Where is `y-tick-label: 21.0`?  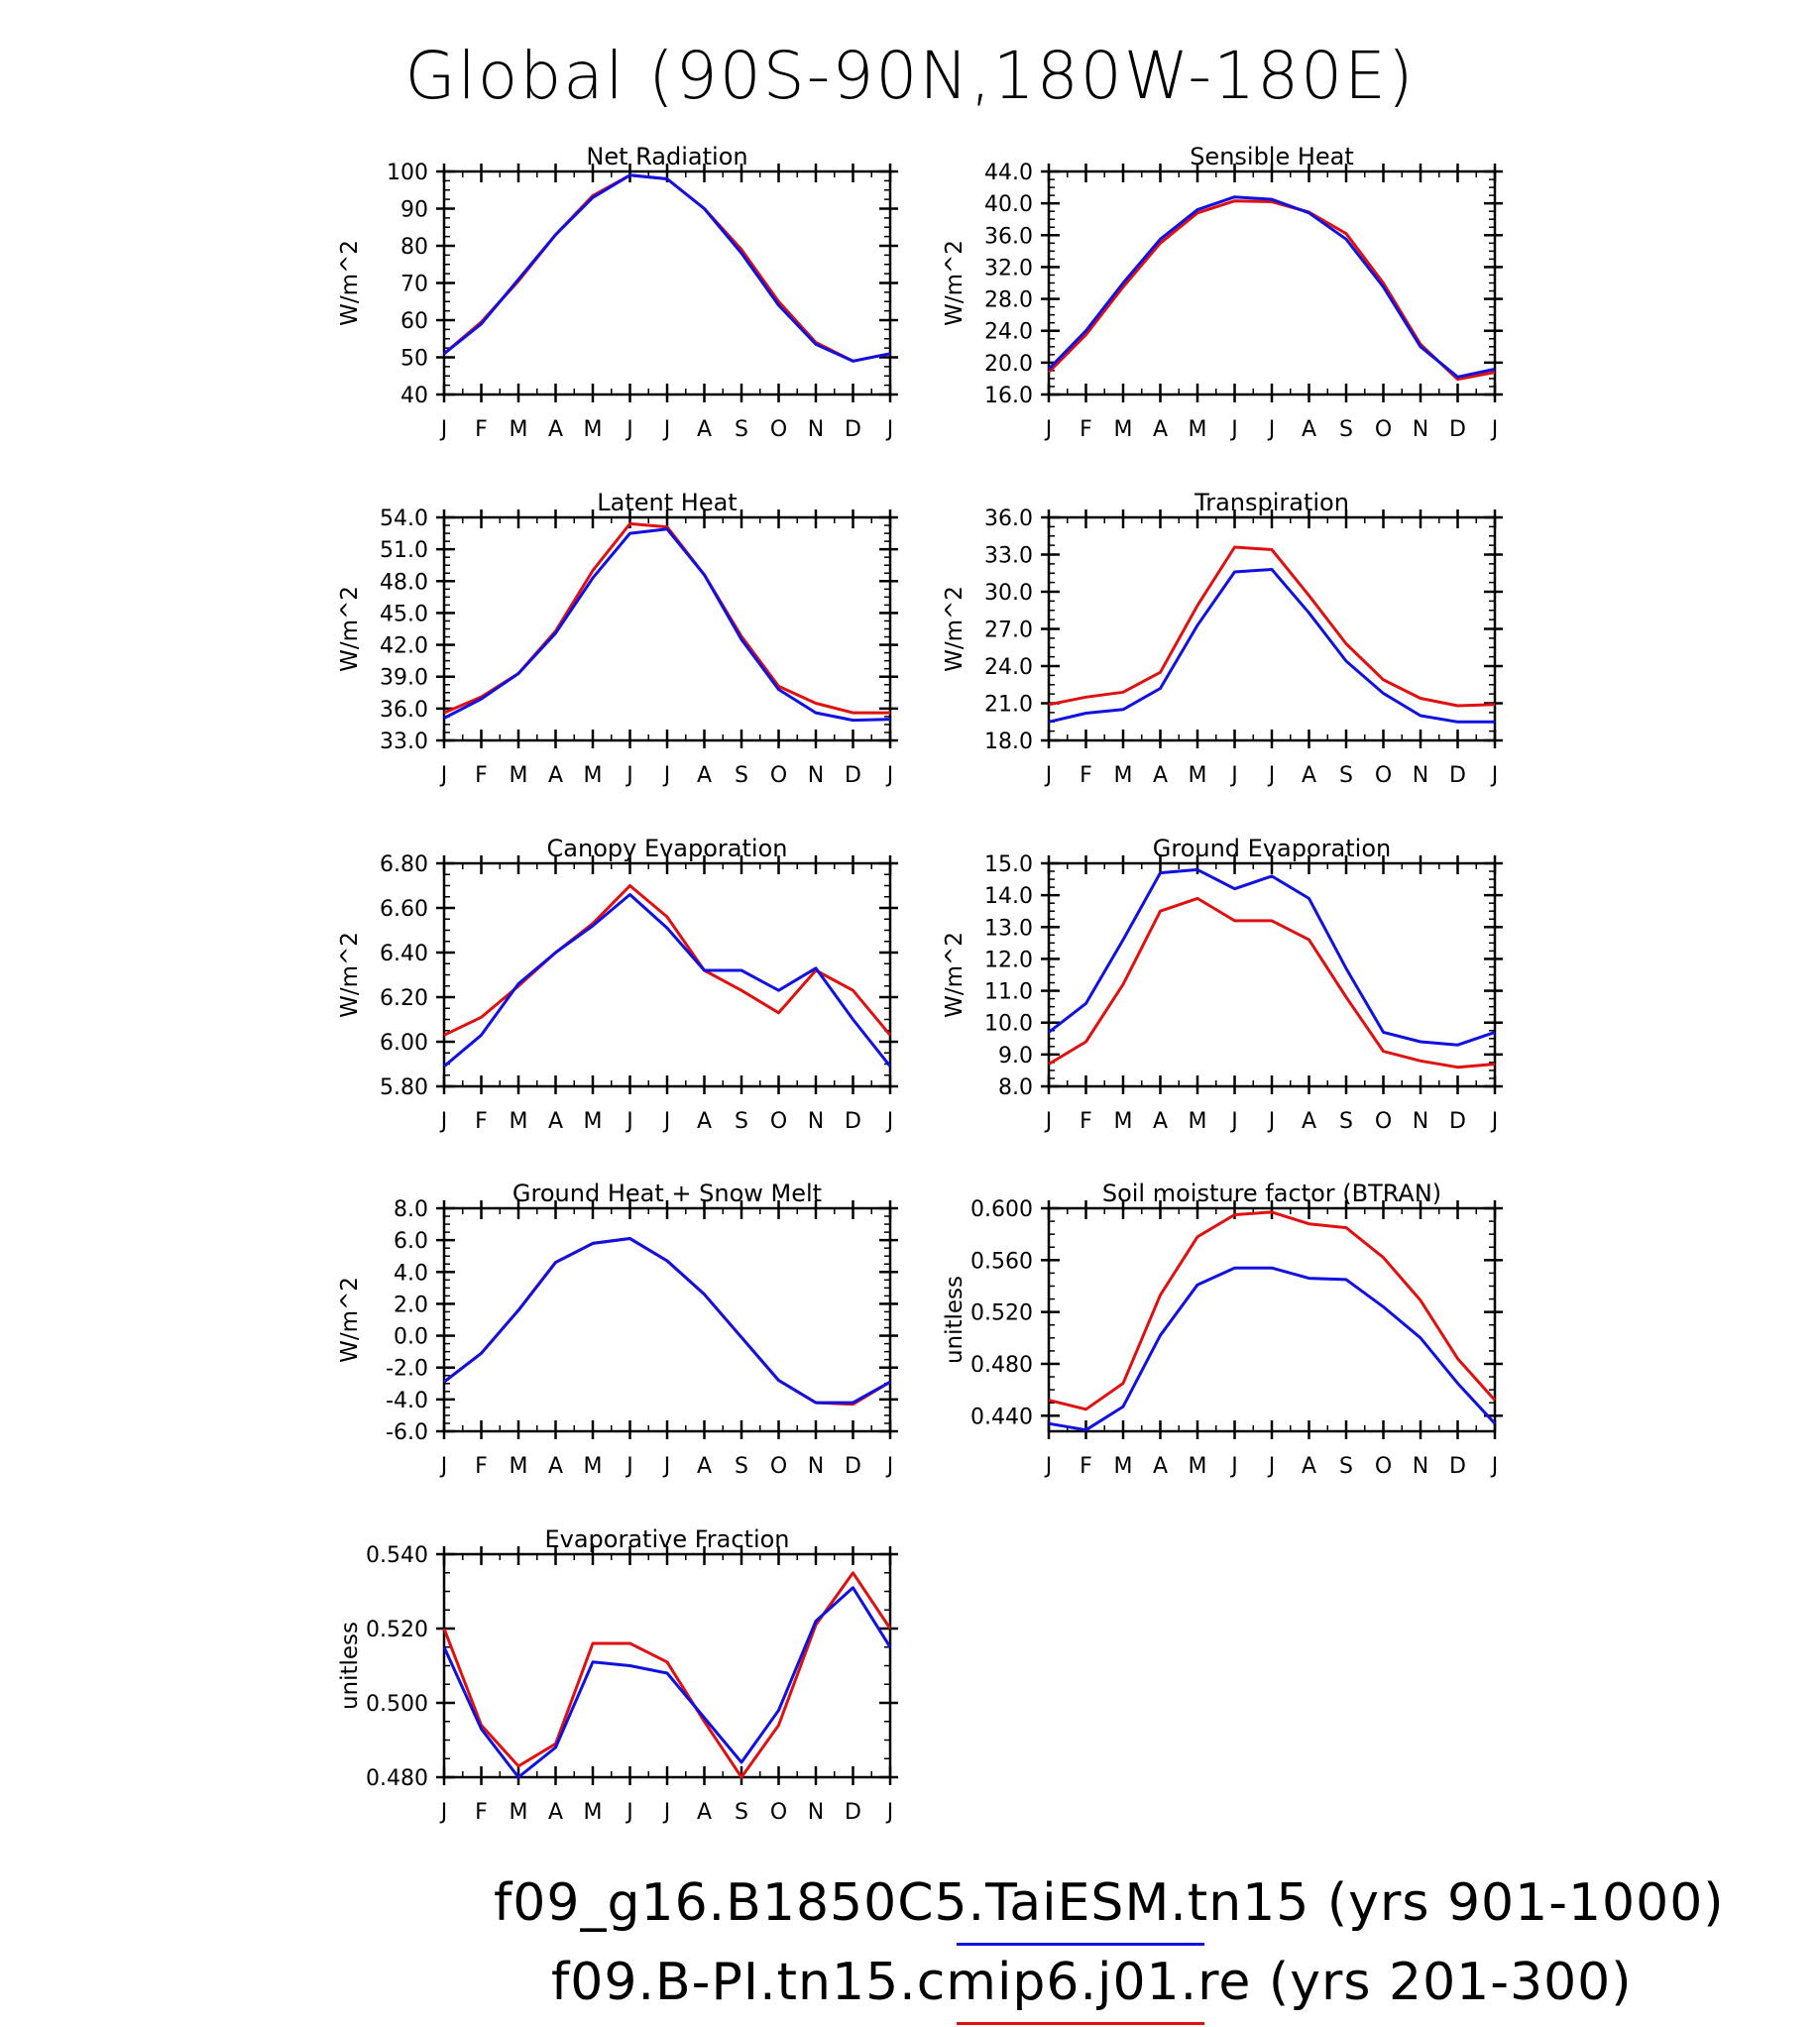
y-tick-label: 21.0 is located at coordinates (1008, 705).